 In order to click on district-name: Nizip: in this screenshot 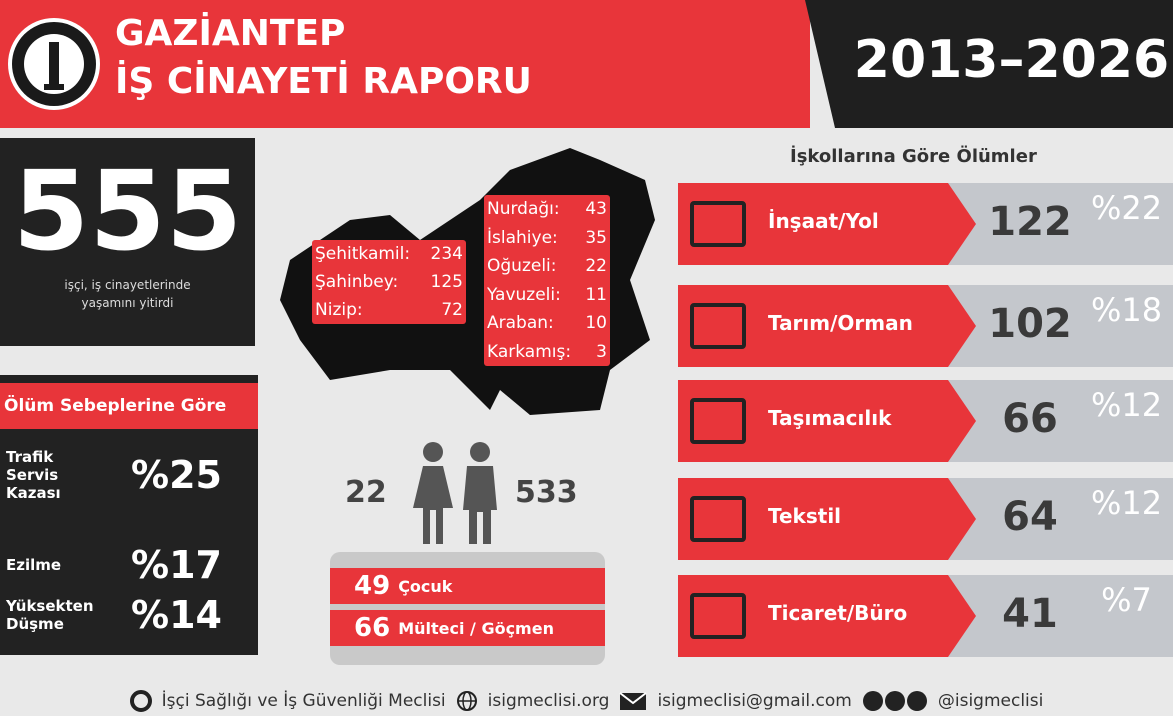, I will do `click(339, 310)`.